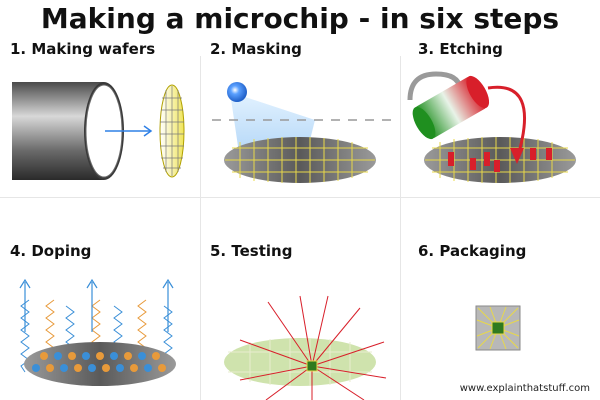  What do you see at coordinates (448, 105) in the screenshot?
I see `acid-can-icon` at bounding box center [448, 105].